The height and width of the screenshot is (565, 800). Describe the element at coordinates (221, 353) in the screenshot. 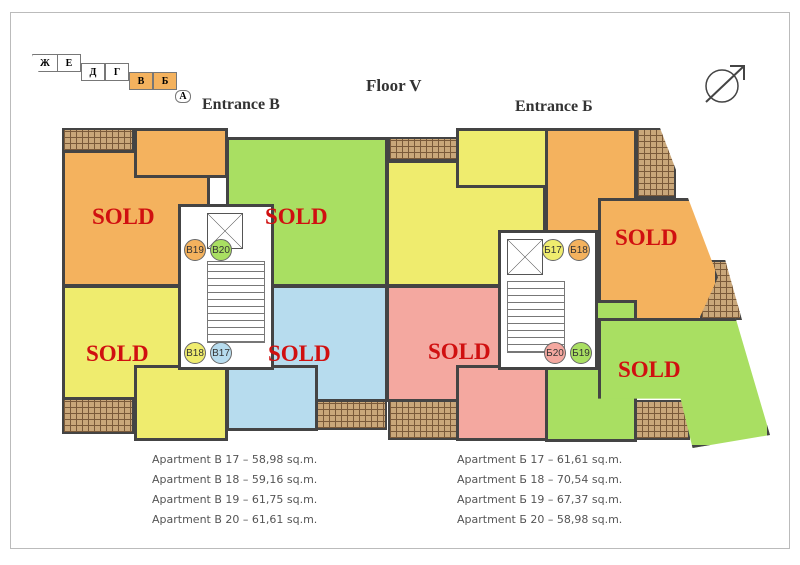

I see `badge-v17: В17` at that location.